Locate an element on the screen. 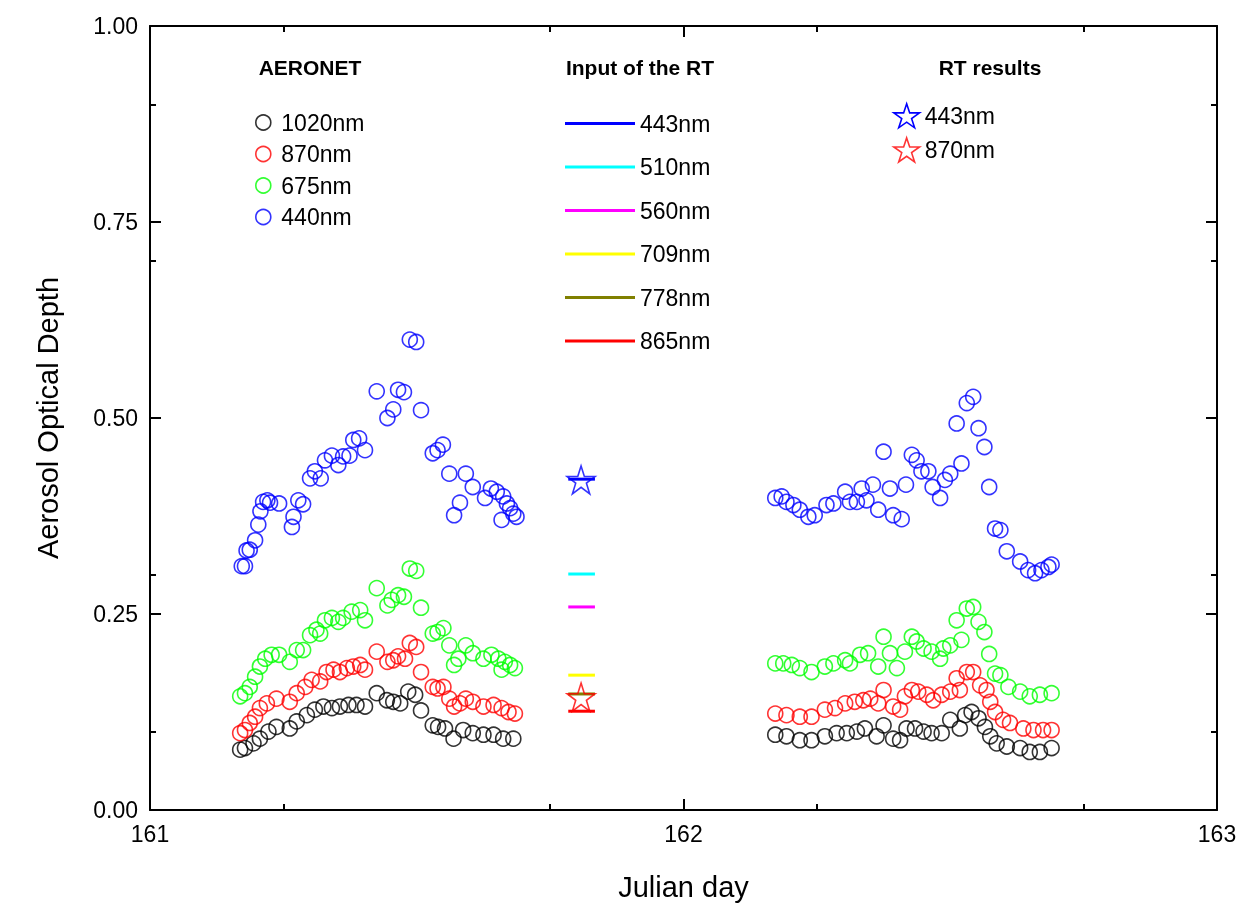 Image resolution: width=1249 pixels, height=923 pixels. legend-label: 709nm is located at coordinates (675, 254).